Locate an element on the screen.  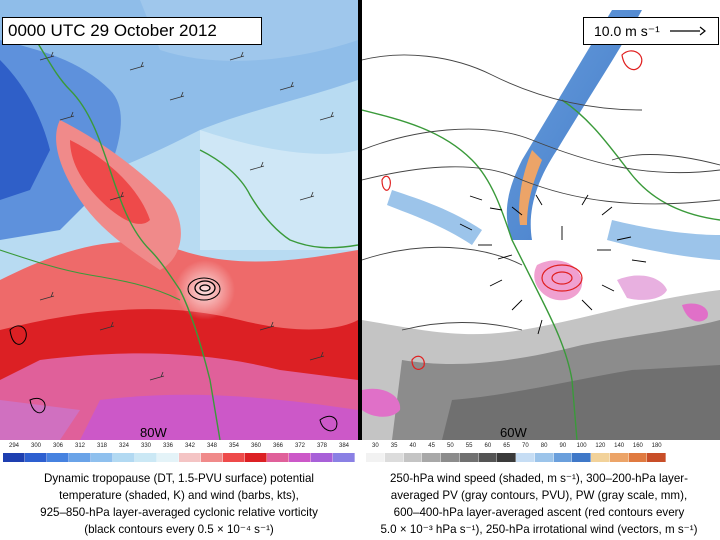
colorbar-tick: 312 is located at coordinates (79, 446).